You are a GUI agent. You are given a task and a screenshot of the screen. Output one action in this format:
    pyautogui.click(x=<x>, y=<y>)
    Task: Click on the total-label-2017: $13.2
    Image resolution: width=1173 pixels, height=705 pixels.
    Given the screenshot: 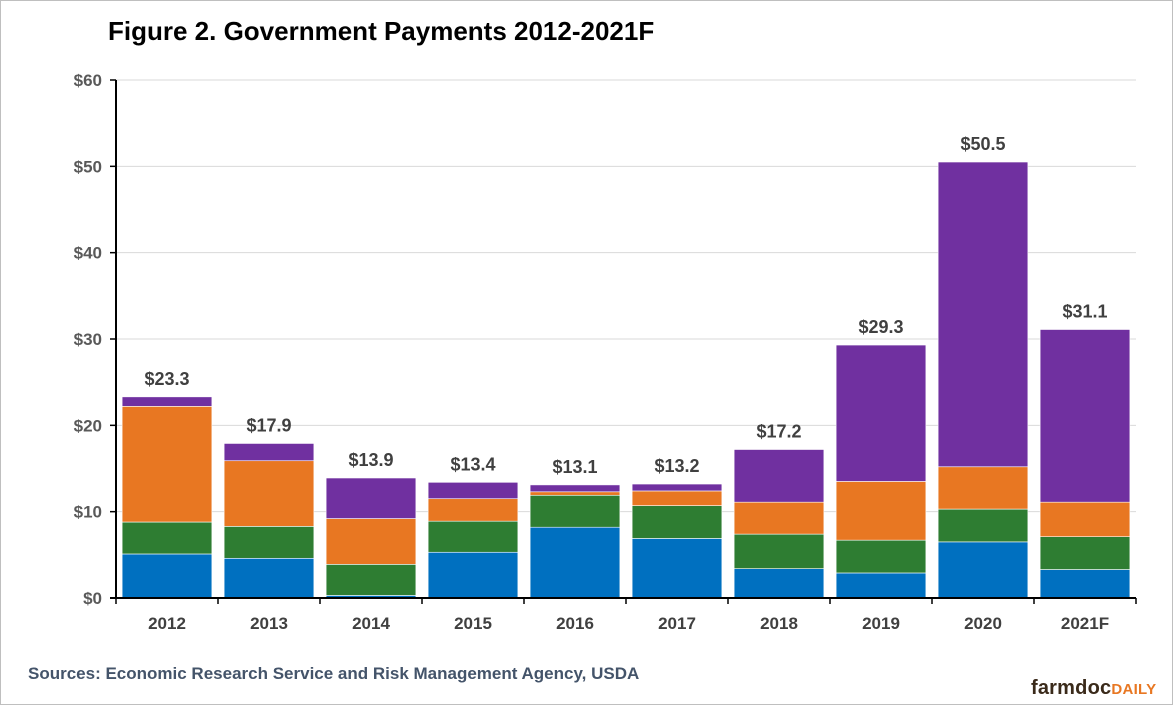 What is the action you would take?
    pyautogui.click(x=676, y=466)
    